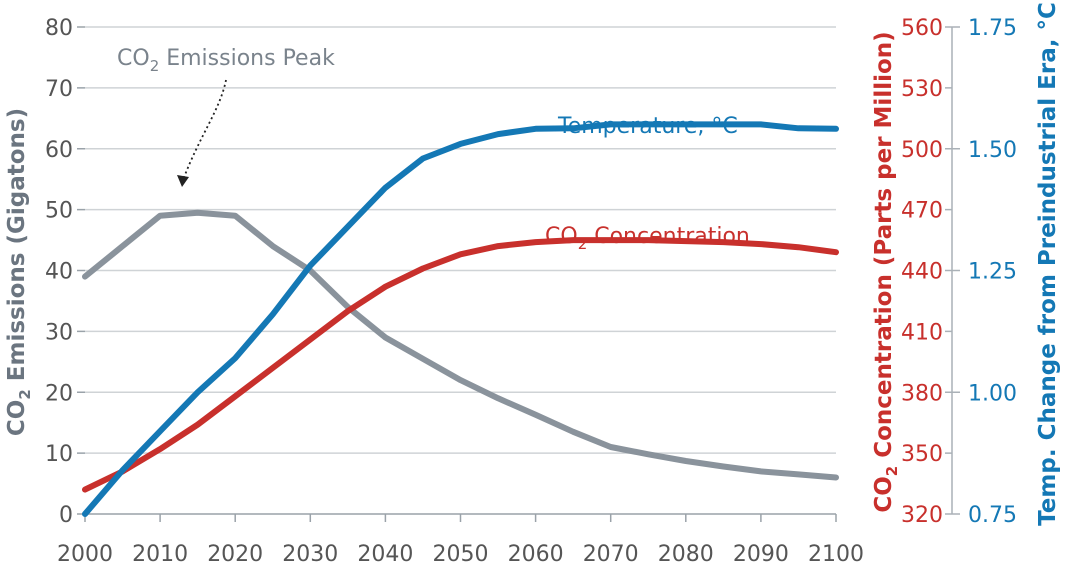 This screenshot has height=566, width=1065. I want to click on bottom-tick-label: 2020, so click(235, 554).